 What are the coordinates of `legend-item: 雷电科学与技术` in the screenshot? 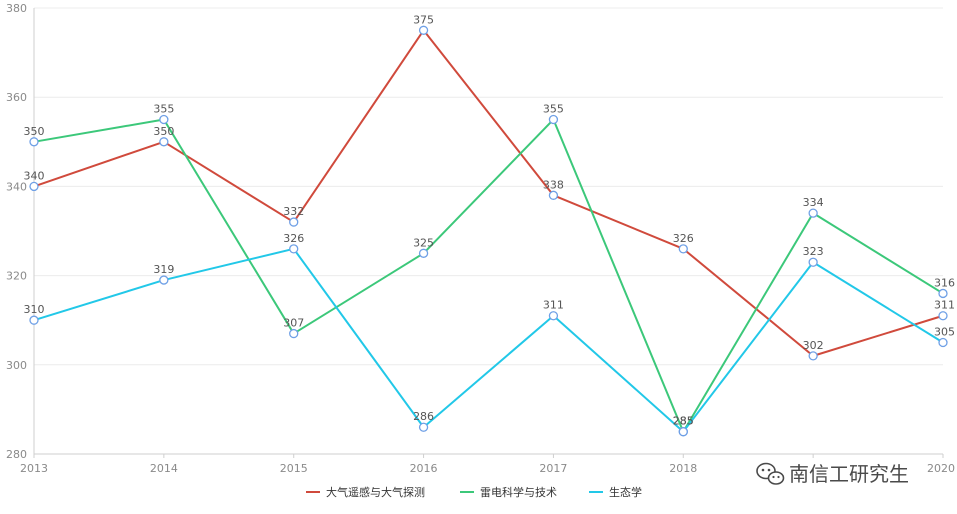 It's located at (508, 492).